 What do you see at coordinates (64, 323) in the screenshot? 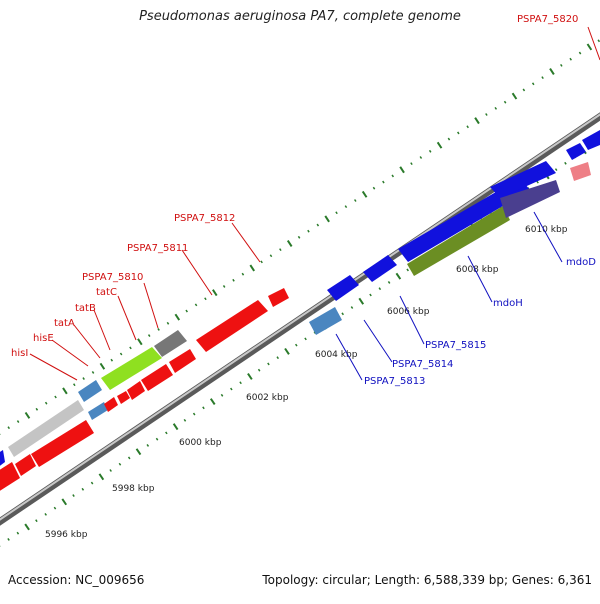
I see `gene-label-tatA: tatA` at bounding box center [64, 323].